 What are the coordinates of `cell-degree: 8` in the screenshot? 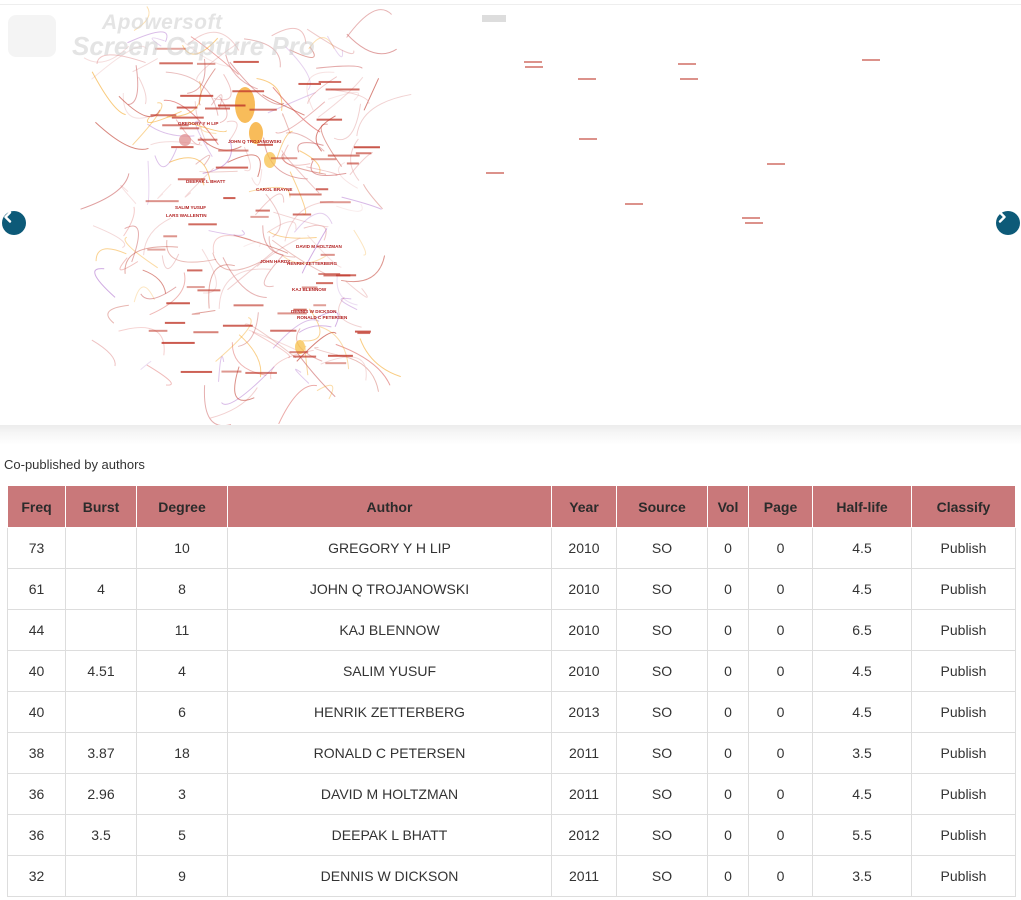 It's located at (182, 589).